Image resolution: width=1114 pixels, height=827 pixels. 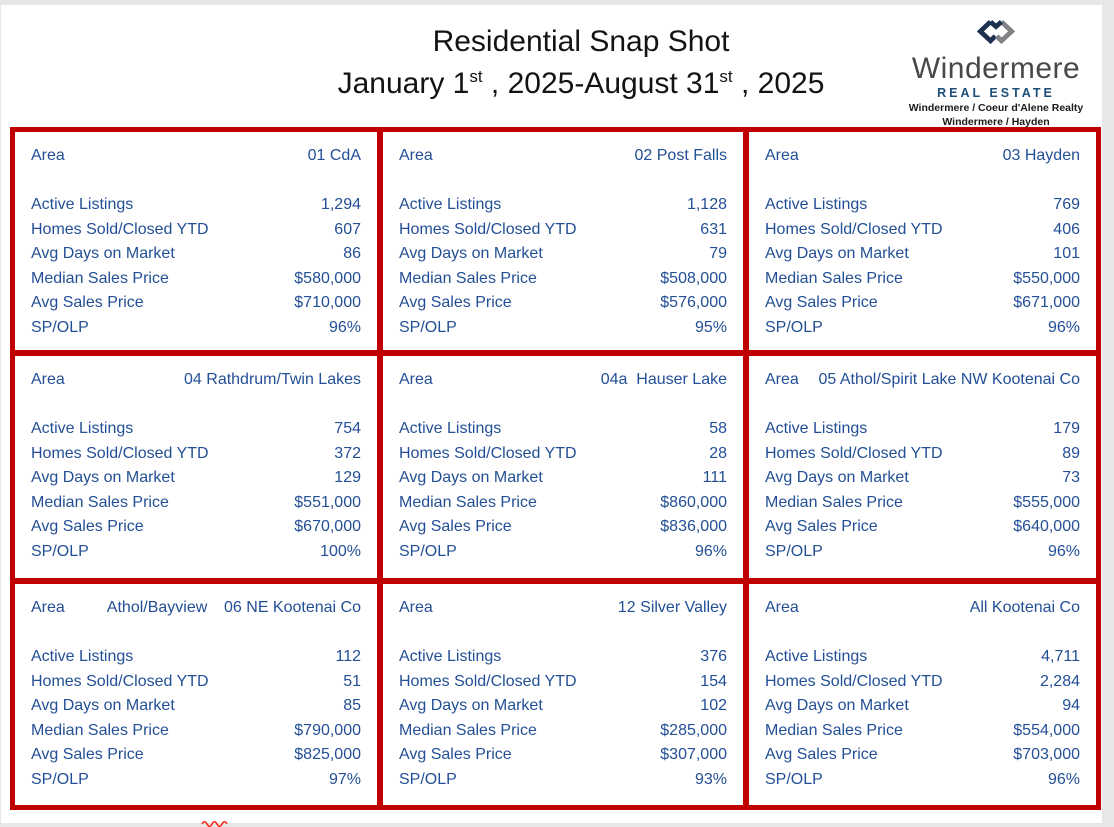 I want to click on stat-value: 607, so click(x=347, y=229).